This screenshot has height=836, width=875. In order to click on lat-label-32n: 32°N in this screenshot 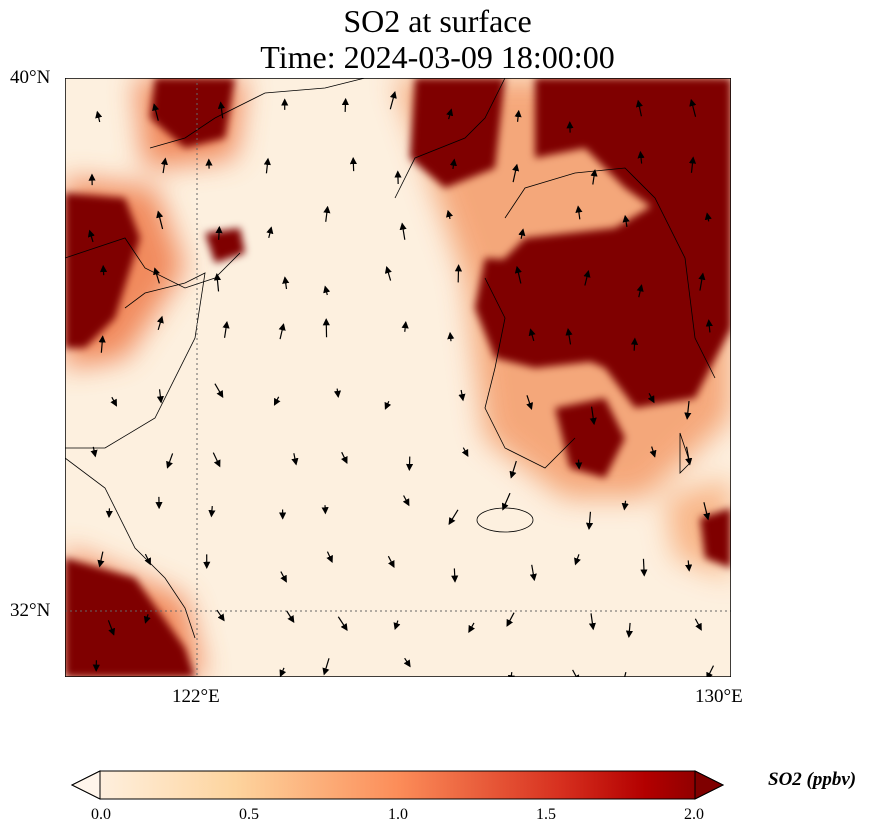, I will do `click(30, 610)`.